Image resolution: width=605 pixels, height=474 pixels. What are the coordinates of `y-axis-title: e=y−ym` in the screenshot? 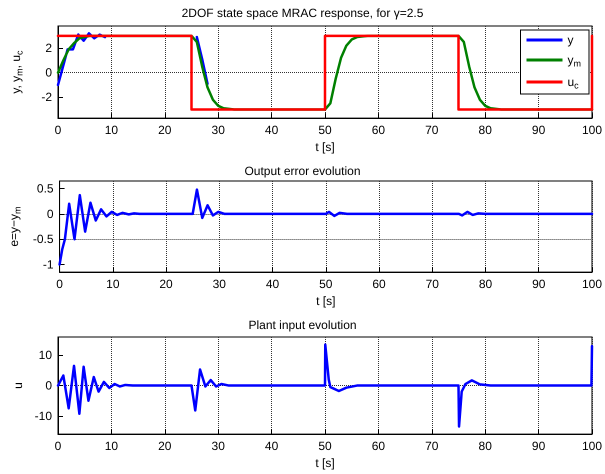 It's located at (14, 226).